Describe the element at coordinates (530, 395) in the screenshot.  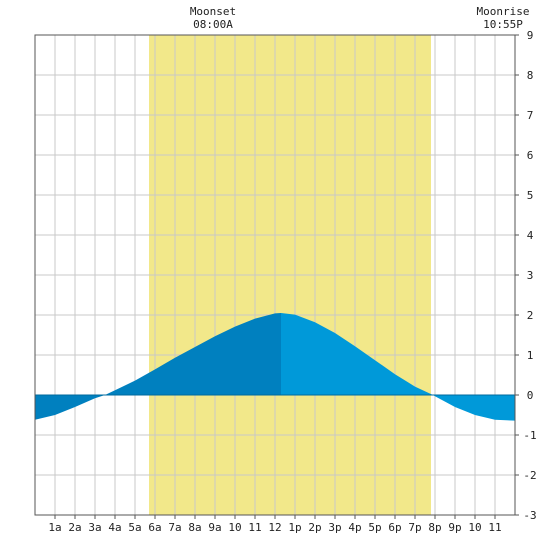
I see `y-tick-label: 0` at that location.